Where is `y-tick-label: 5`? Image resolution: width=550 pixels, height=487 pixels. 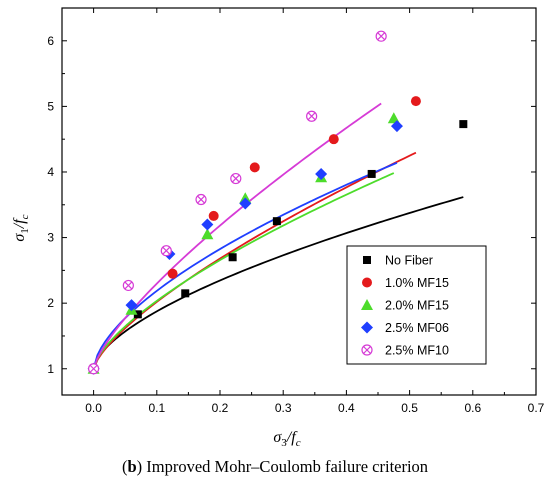 y-tick-label: 5 is located at coordinates (50, 106).